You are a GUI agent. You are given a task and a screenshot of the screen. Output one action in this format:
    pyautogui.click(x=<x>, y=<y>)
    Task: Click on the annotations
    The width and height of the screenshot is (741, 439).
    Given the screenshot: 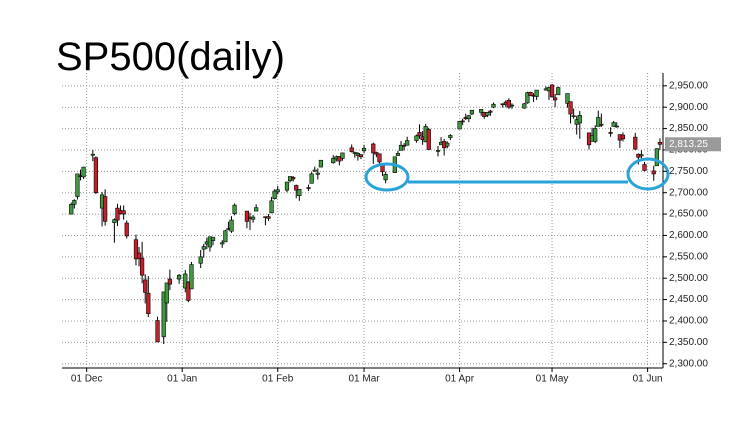 What is the action you would take?
    pyautogui.click(x=517, y=174)
    